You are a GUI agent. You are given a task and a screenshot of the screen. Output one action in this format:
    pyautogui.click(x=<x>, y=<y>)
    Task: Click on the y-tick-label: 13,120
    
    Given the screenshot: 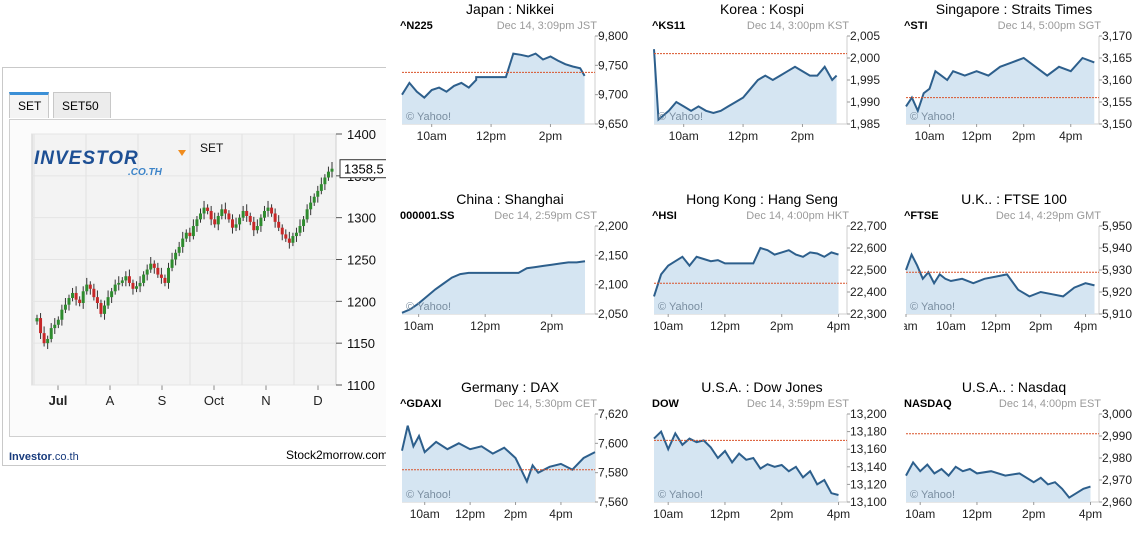 What is the action you would take?
    pyautogui.click(x=868, y=484)
    